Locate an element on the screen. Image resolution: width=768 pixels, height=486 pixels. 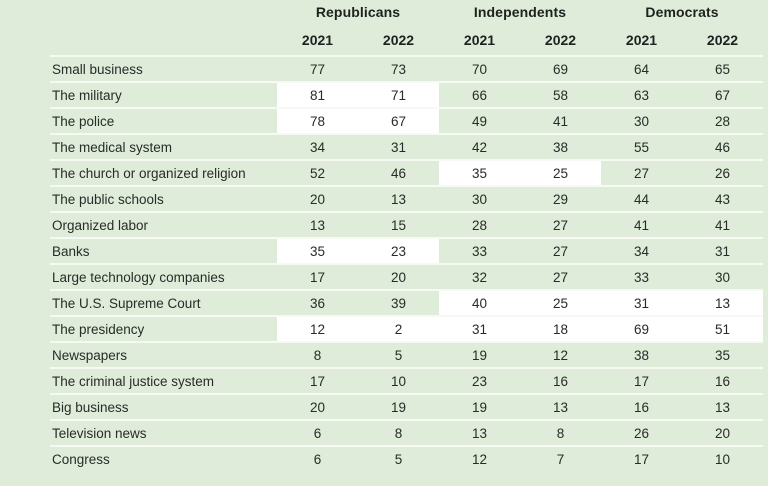
value-cell: 38 is located at coordinates (560, 147).